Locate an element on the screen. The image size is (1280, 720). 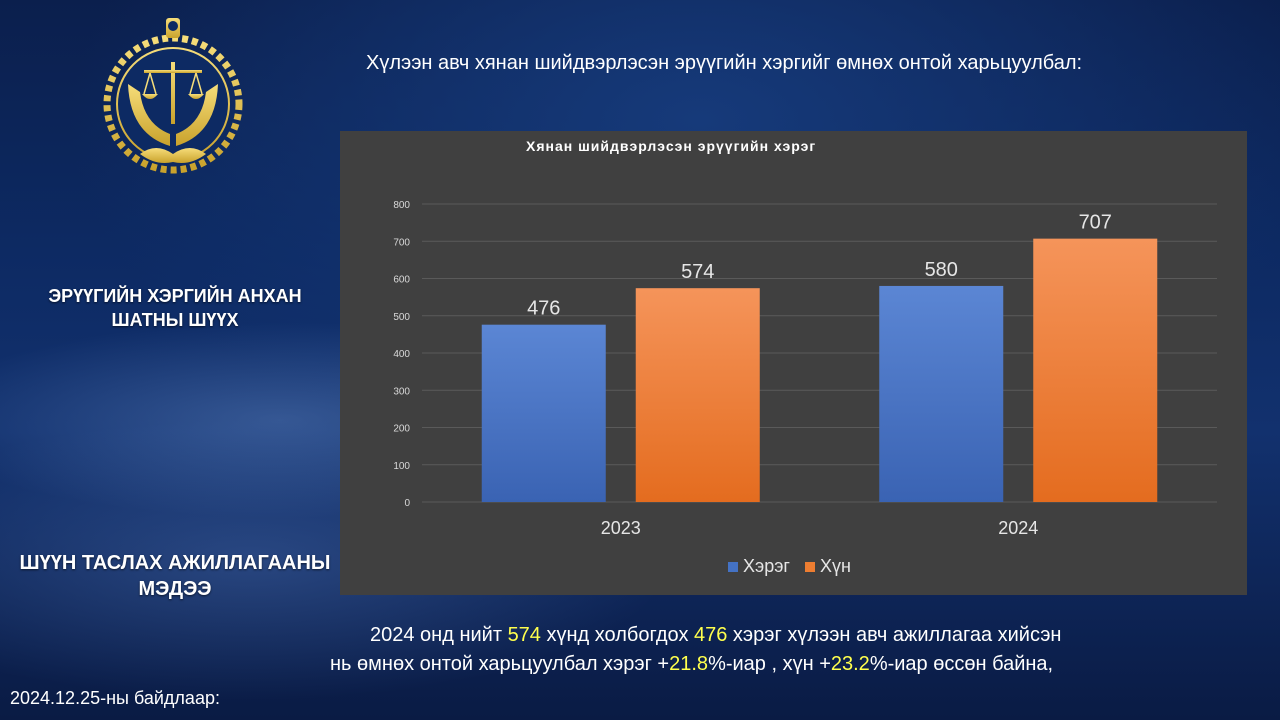
report-title: ШҮҮН ТАСЛАХ АЖИЛЛАГААНЫ МЭДЭЭ is located at coordinates (175, 576).